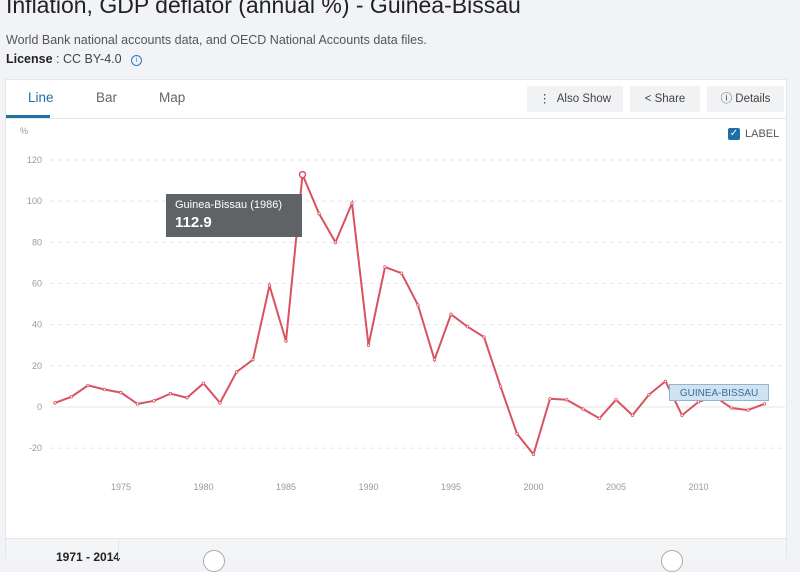 The width and height of the screenshot is (800, 572). Describe the element at coordinates (37, 284) in the screenshot. I see `y-tick-label: 60` at that location.